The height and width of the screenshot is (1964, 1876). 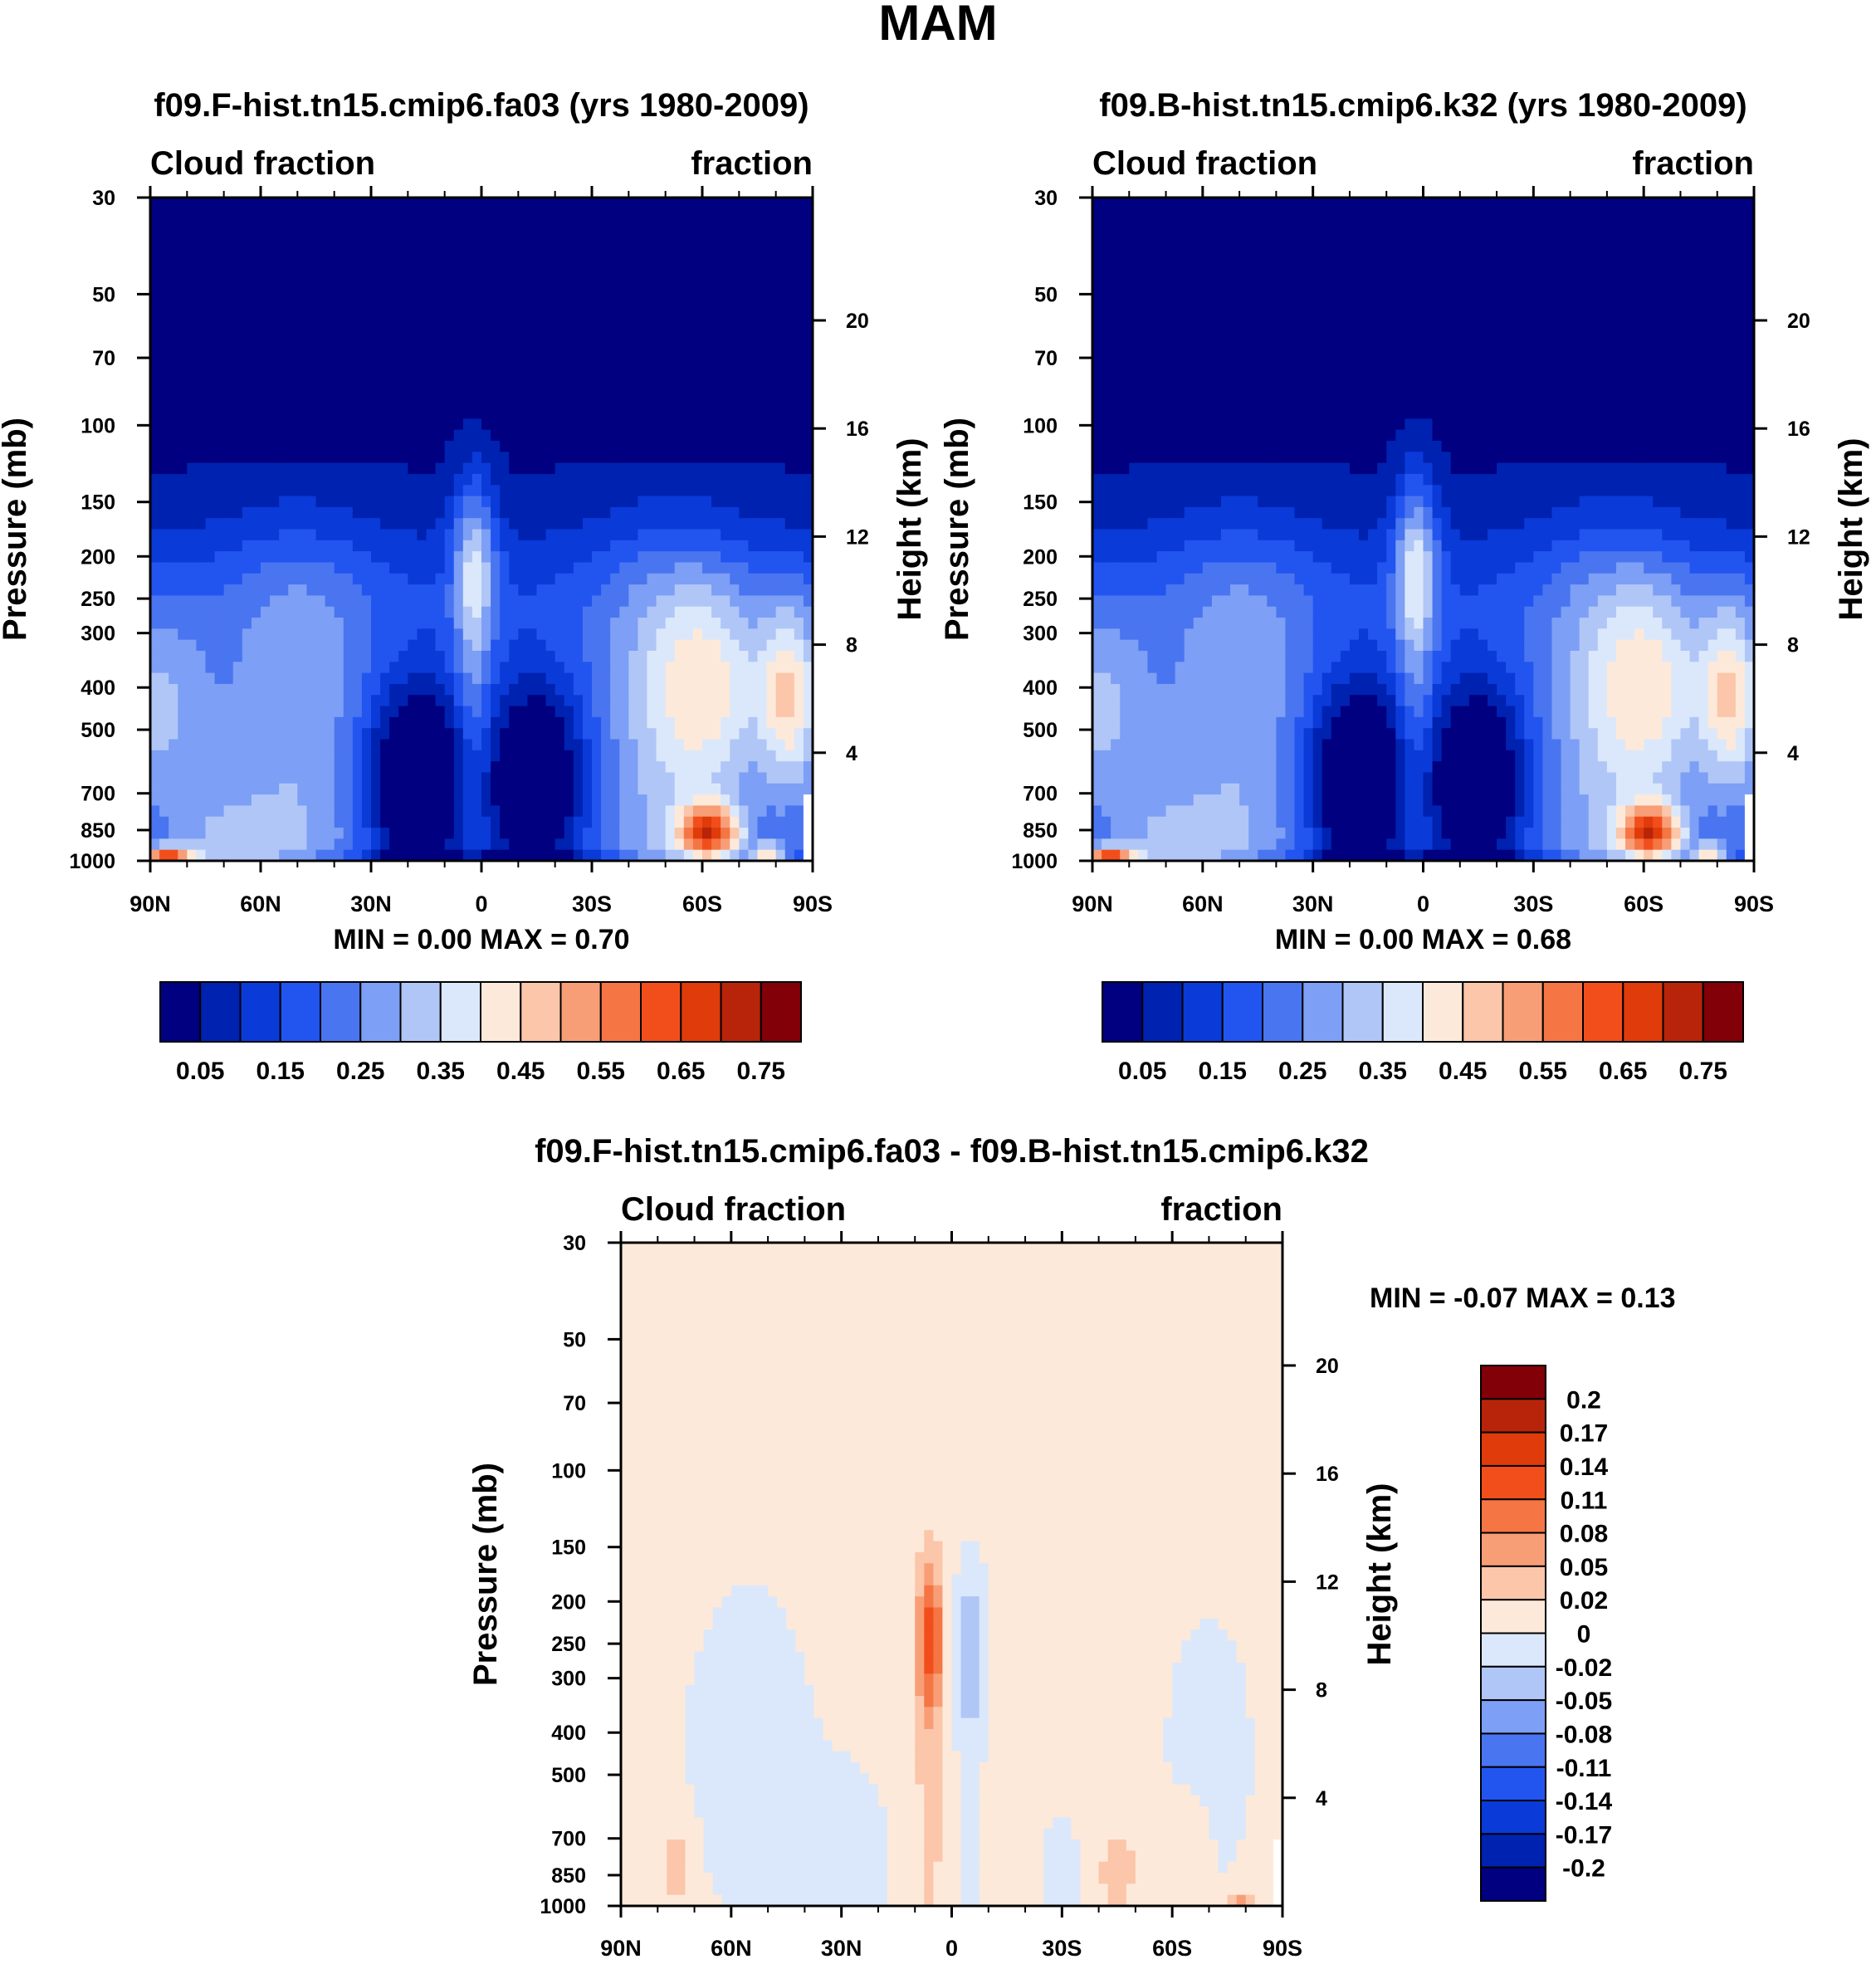 What do you see at coordinates (98, 425) in the screenshot?
I see `y-tick-label: 100` at bounding box center [98, 425].